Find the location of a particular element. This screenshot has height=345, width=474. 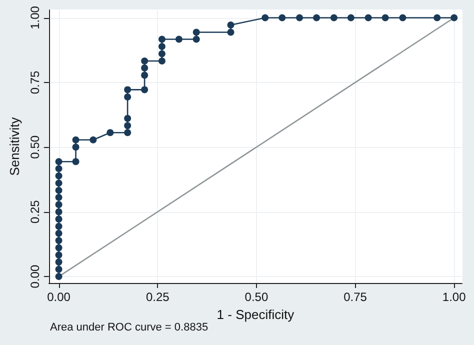

x-axis-title: 1 - Specificity is located at coordinates (255, 314).